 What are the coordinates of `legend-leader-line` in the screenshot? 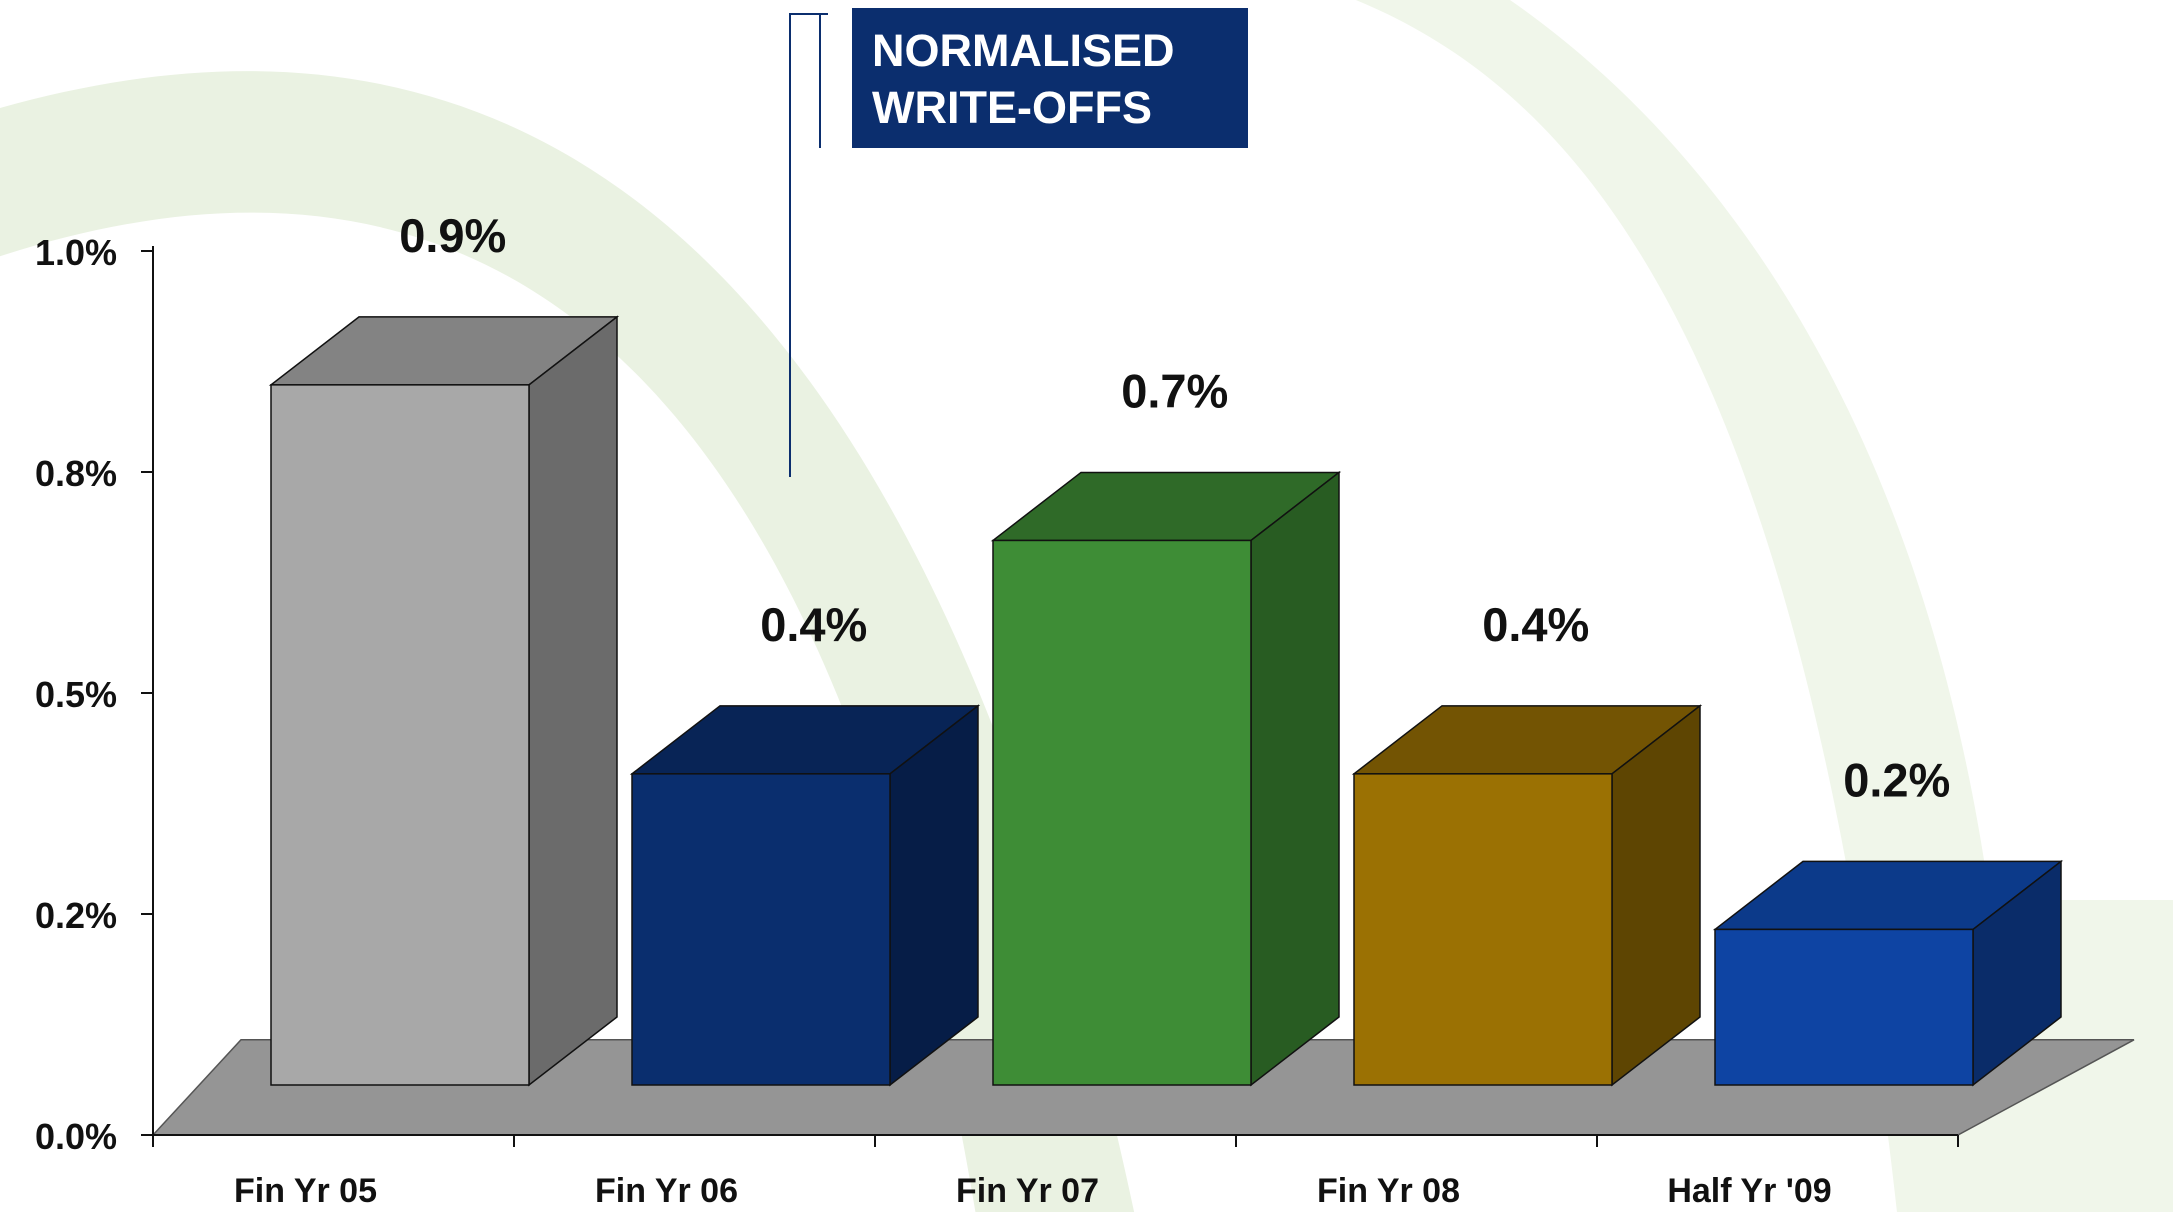 It's located at (808, 245).